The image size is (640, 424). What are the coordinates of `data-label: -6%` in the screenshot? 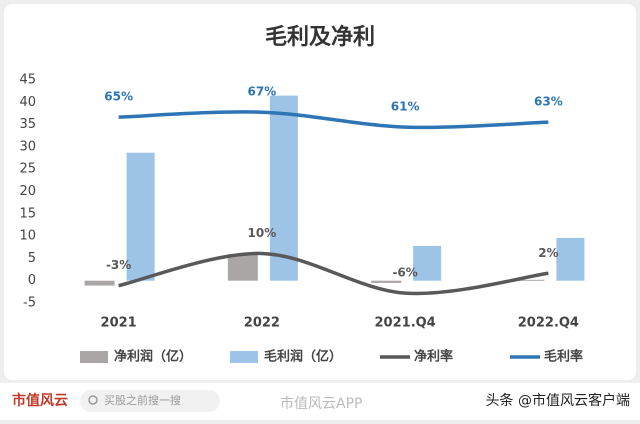 It's located at (404, 273).